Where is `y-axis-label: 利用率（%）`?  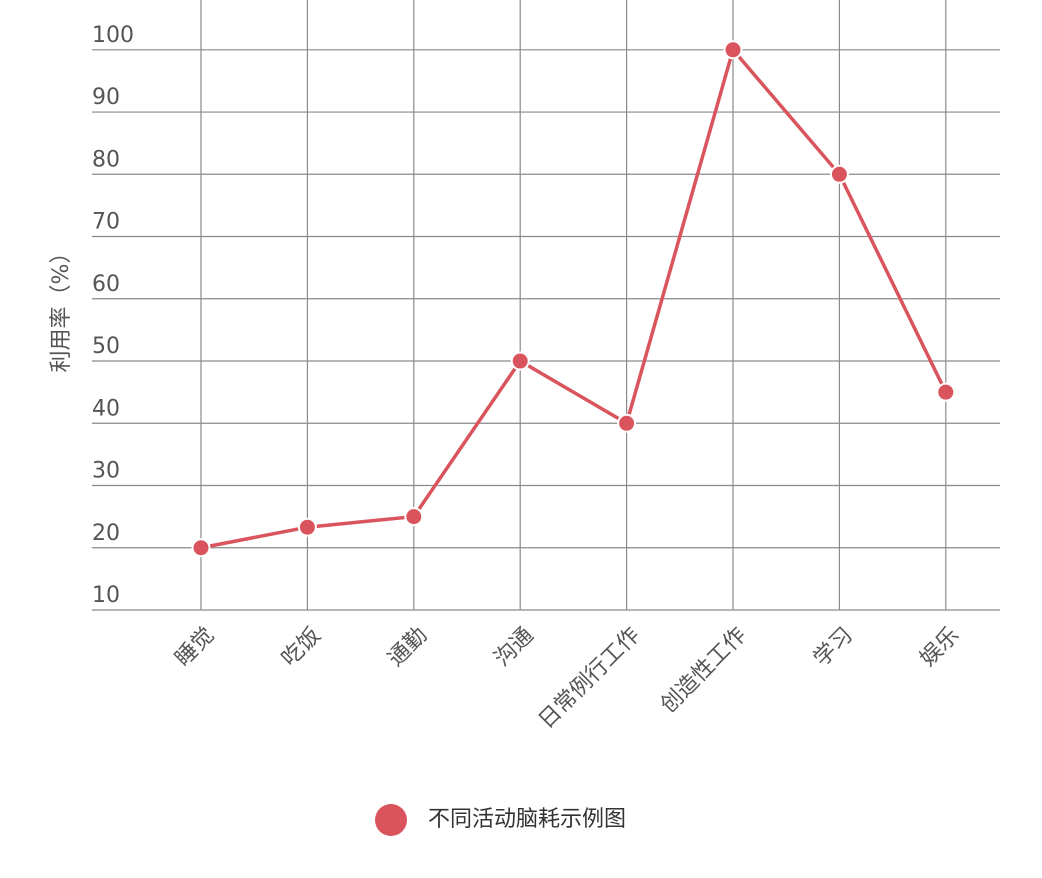 y-axis-label: 利用率（%） is located at coordinates (61, 307).